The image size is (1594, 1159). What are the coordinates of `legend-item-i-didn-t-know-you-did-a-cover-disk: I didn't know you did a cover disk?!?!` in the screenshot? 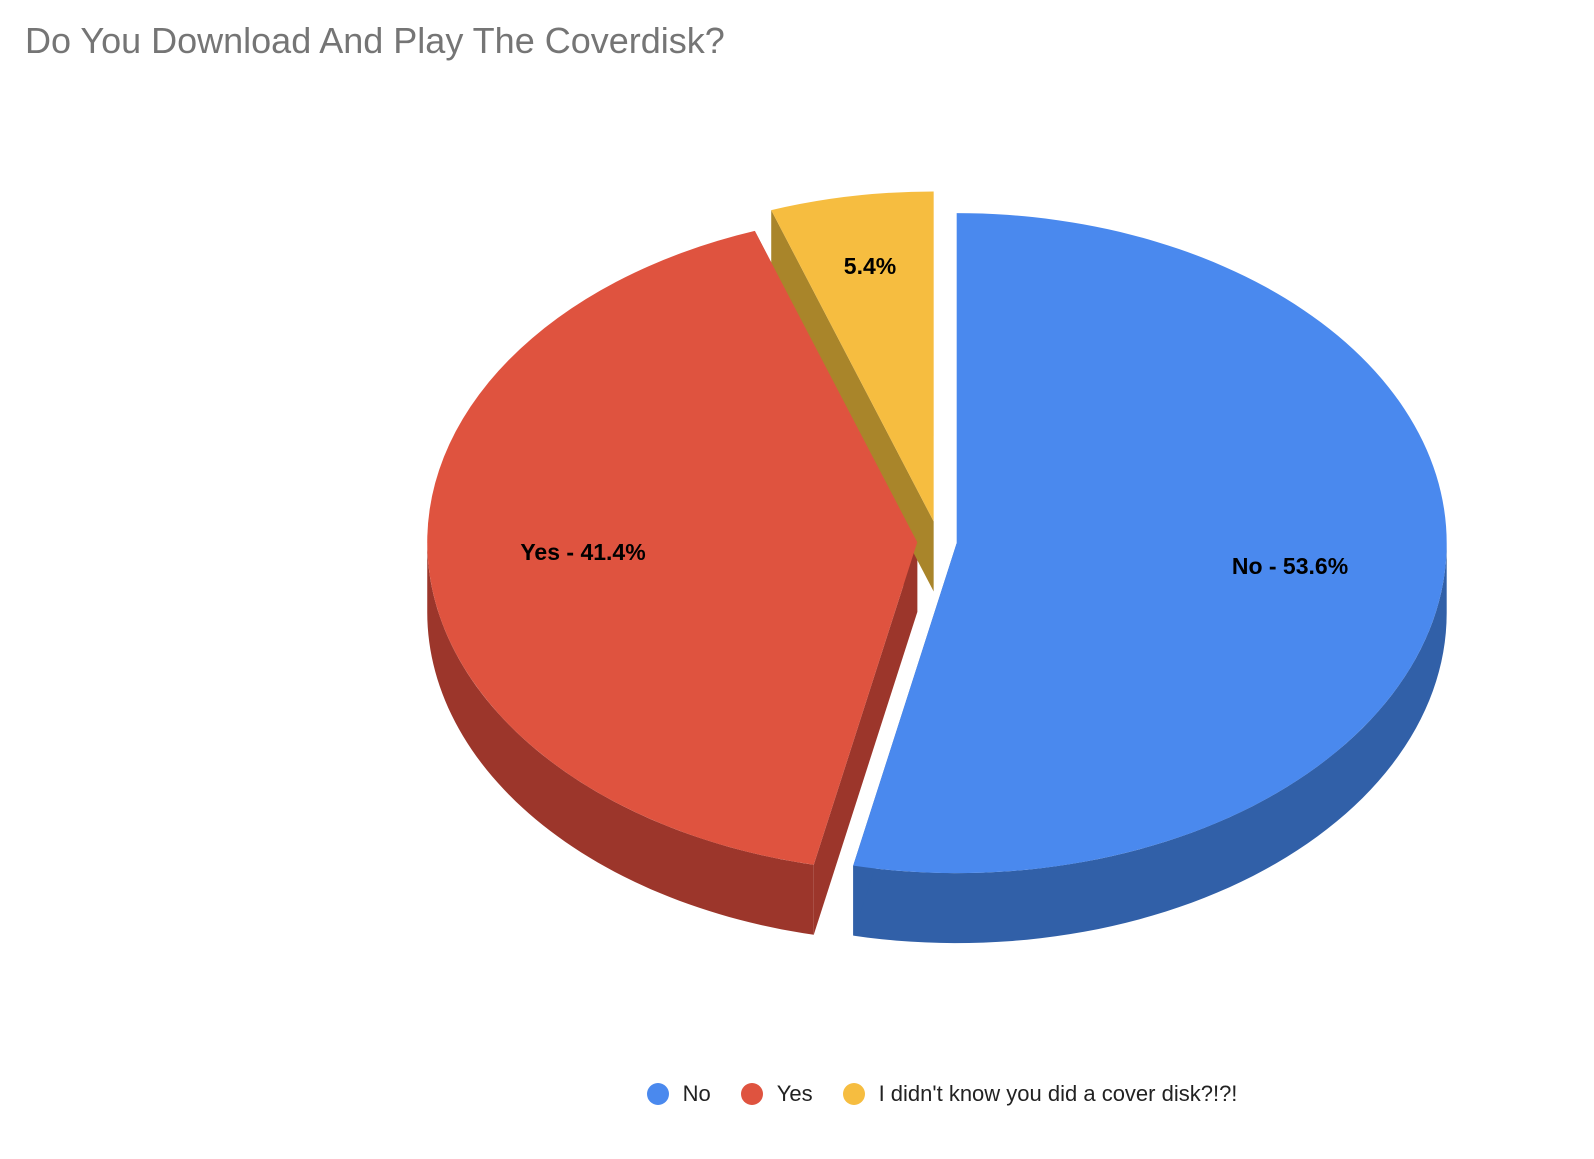 It's located at (1040, 1094).